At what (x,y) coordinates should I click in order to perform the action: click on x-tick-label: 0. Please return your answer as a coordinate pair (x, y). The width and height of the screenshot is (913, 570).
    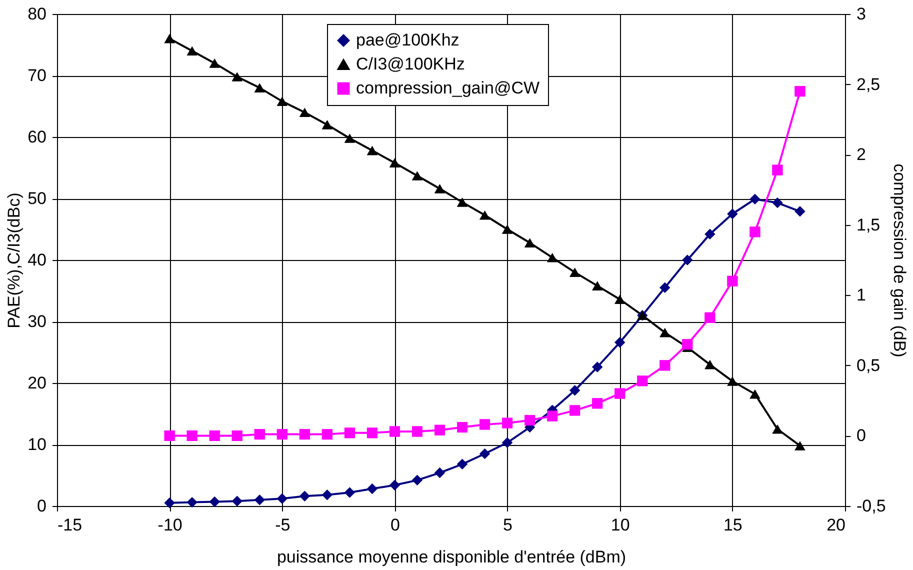
    Looking at the image, I should click on (395, 525).